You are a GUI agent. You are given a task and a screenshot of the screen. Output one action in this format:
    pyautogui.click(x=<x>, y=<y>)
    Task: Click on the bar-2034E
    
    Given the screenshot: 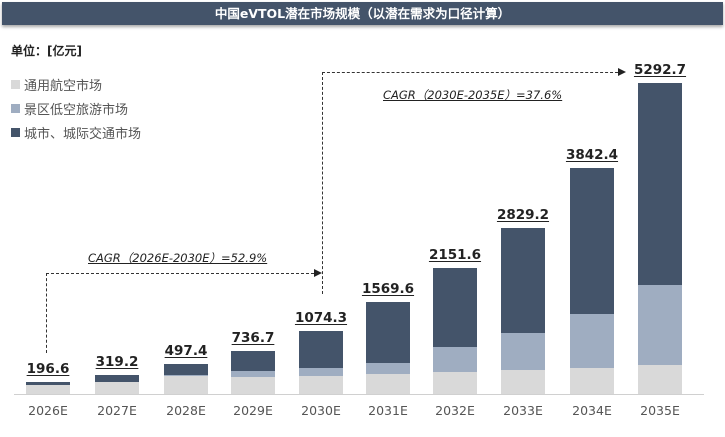 What is the action you would take?
    pyautogui.click(x=592, y=281)
    